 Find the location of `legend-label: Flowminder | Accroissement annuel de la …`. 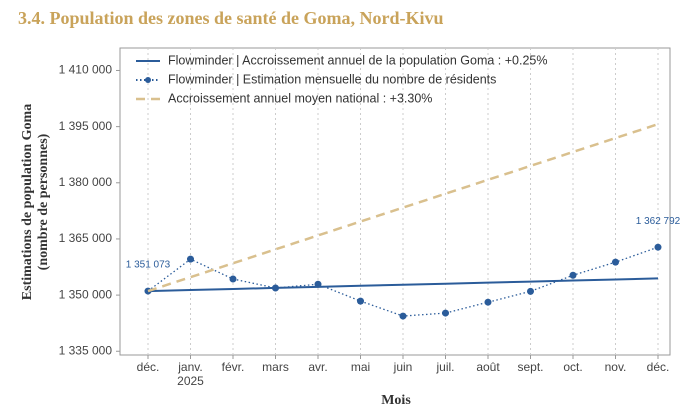

legend-label: Flowminder | Accroissement annuel de la … is located at coordinates (358, 60).